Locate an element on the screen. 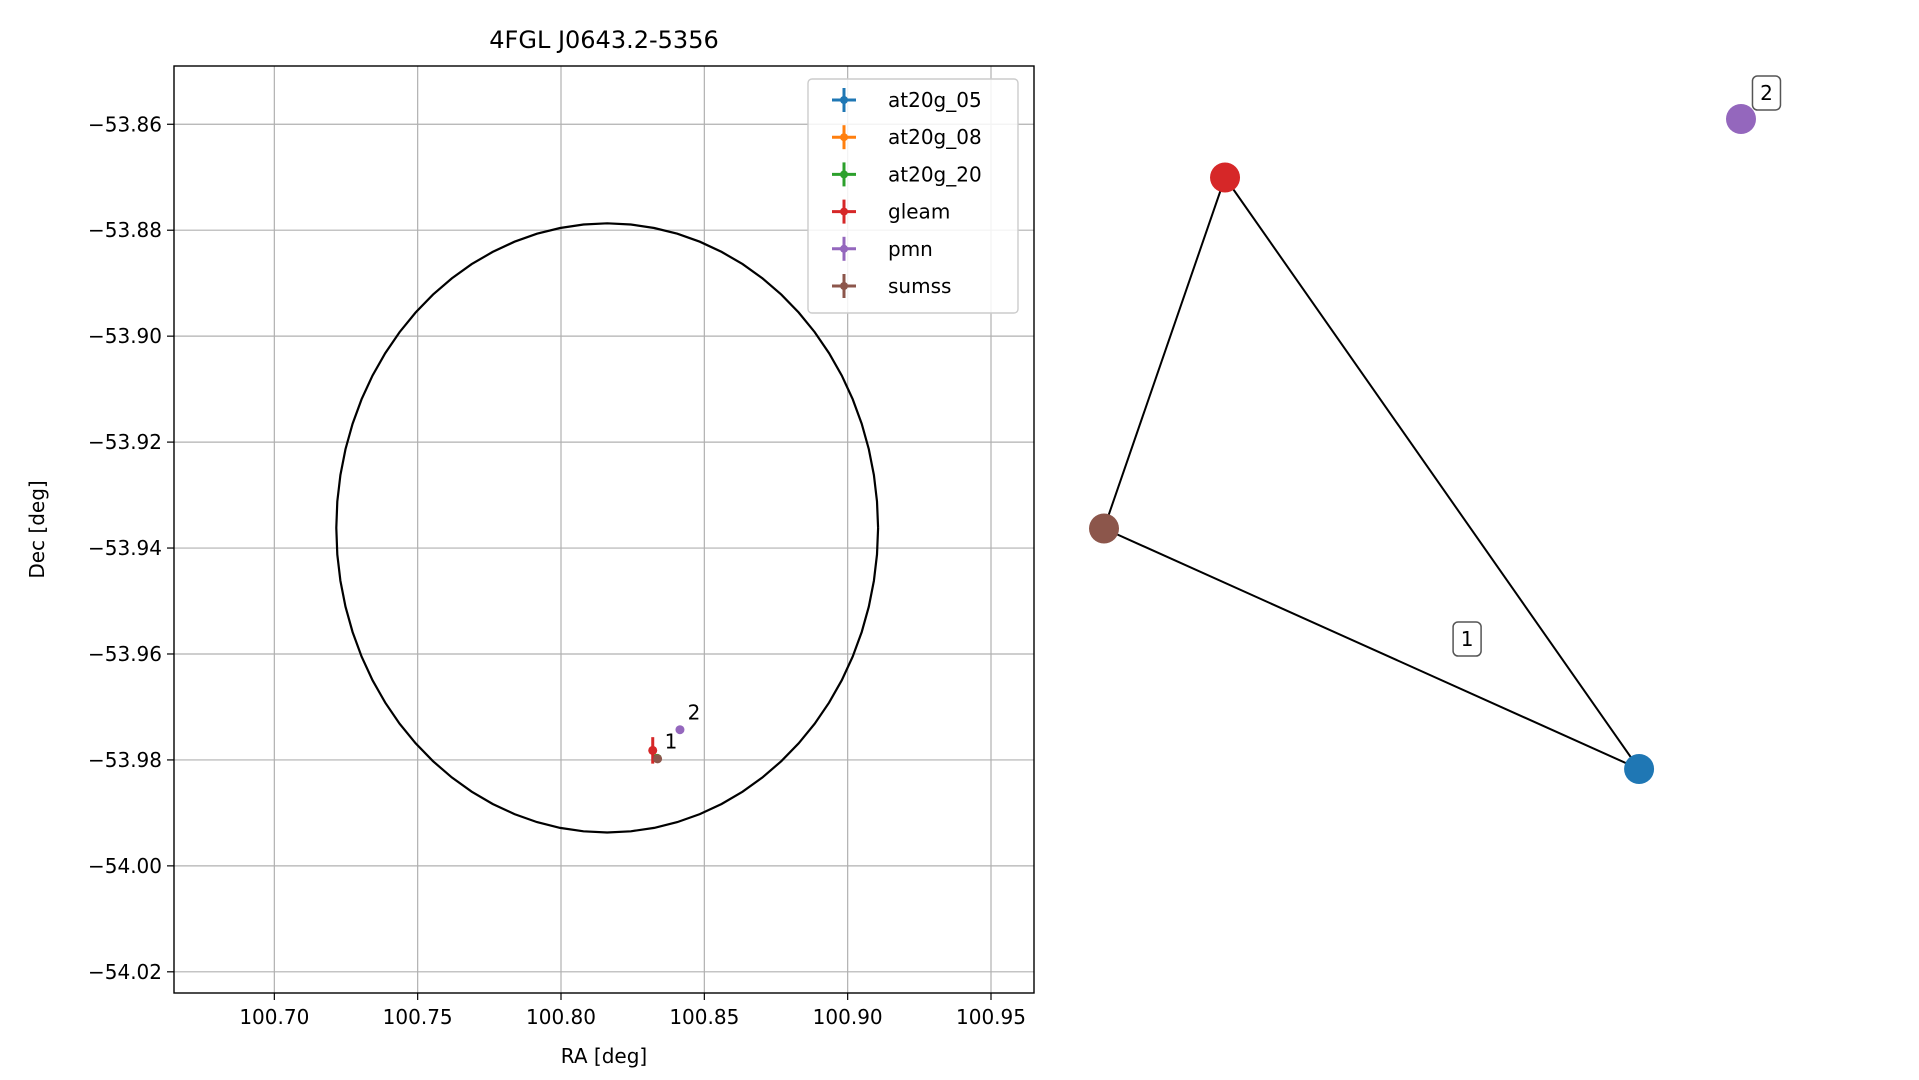 The width and height of the screenshot is (1919, 1080). source-markers is located at coordinates (666, 744).